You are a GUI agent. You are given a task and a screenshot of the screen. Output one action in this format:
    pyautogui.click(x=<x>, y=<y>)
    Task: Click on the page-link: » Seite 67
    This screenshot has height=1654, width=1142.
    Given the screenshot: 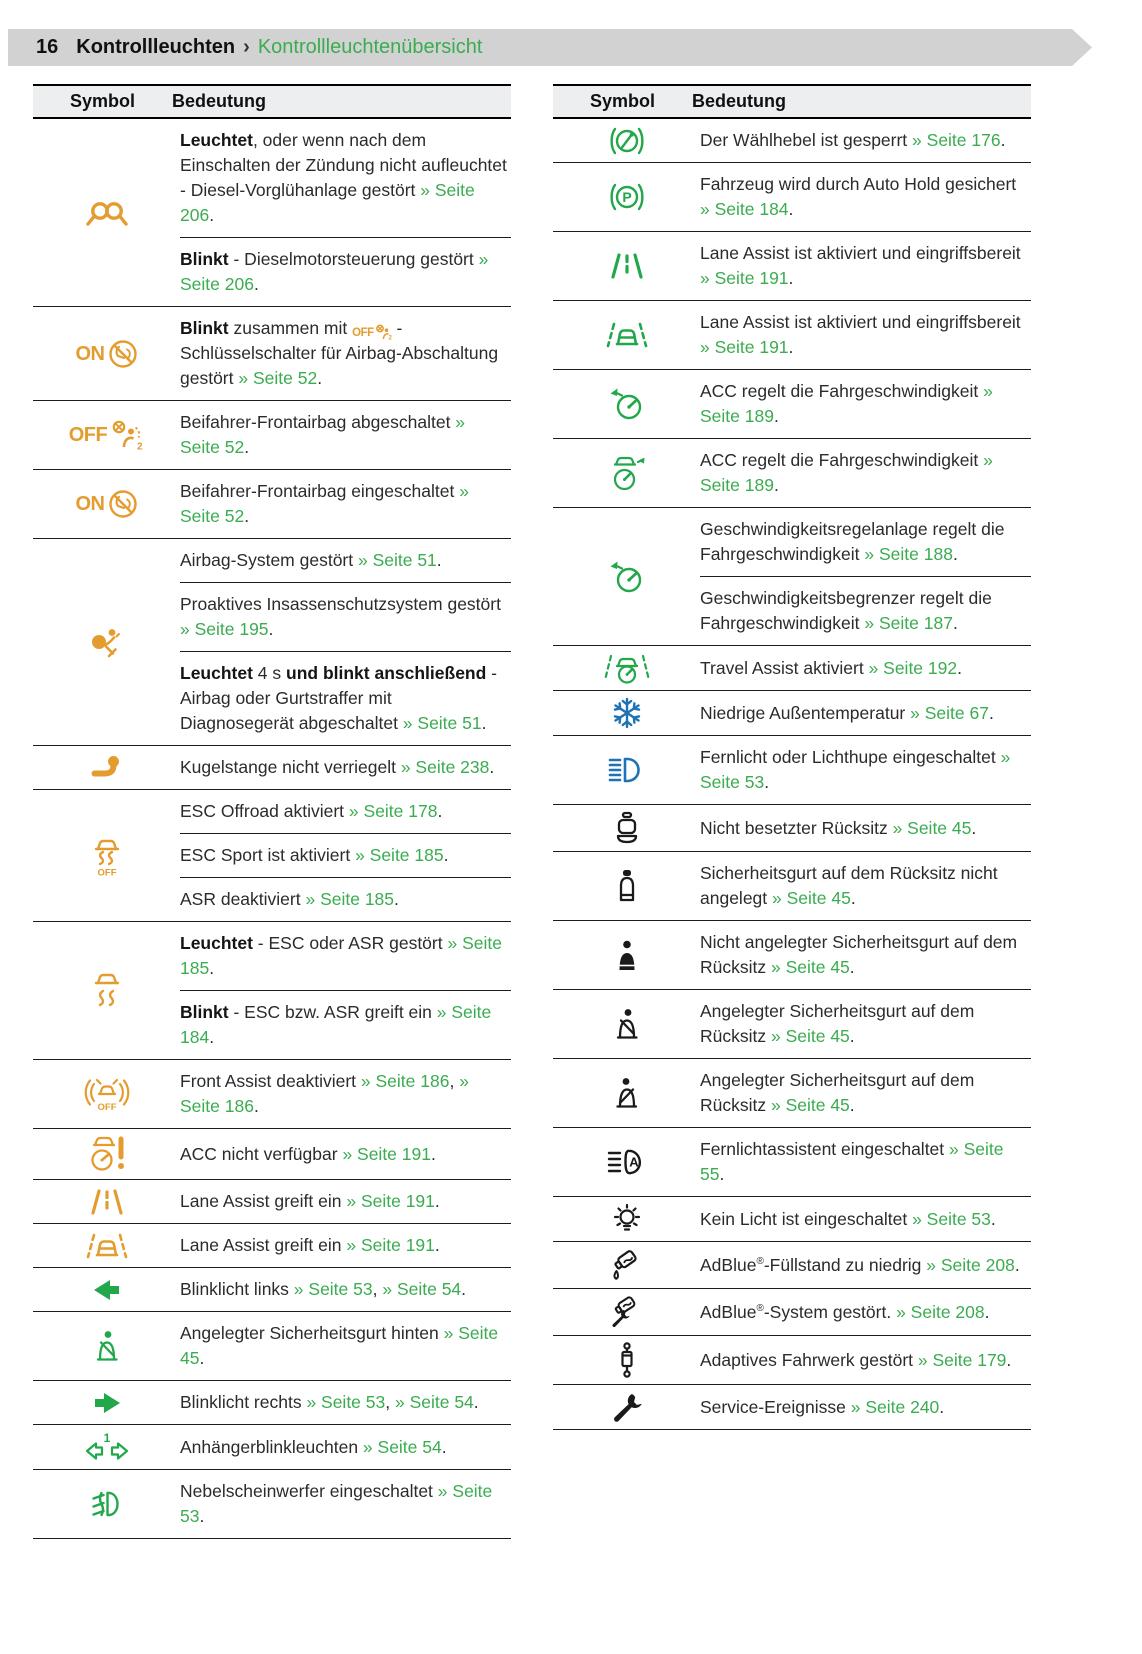 What is the action you would take?
    pyautogui.click(x=949, y=712)
    